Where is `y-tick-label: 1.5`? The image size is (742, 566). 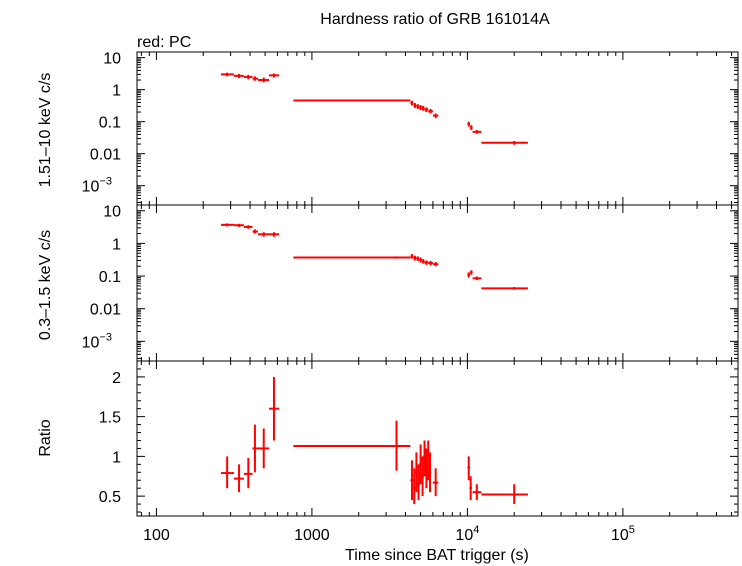
y-tick-label: 1.5 is located at coordinates (110, 418).